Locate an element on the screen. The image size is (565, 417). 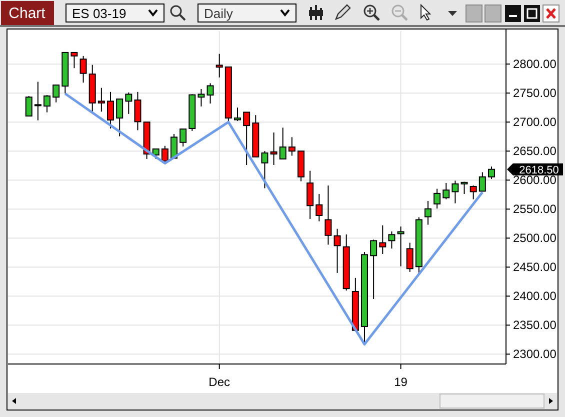
y-tick-label: 2350.00 is located at coordinates (535, 325).